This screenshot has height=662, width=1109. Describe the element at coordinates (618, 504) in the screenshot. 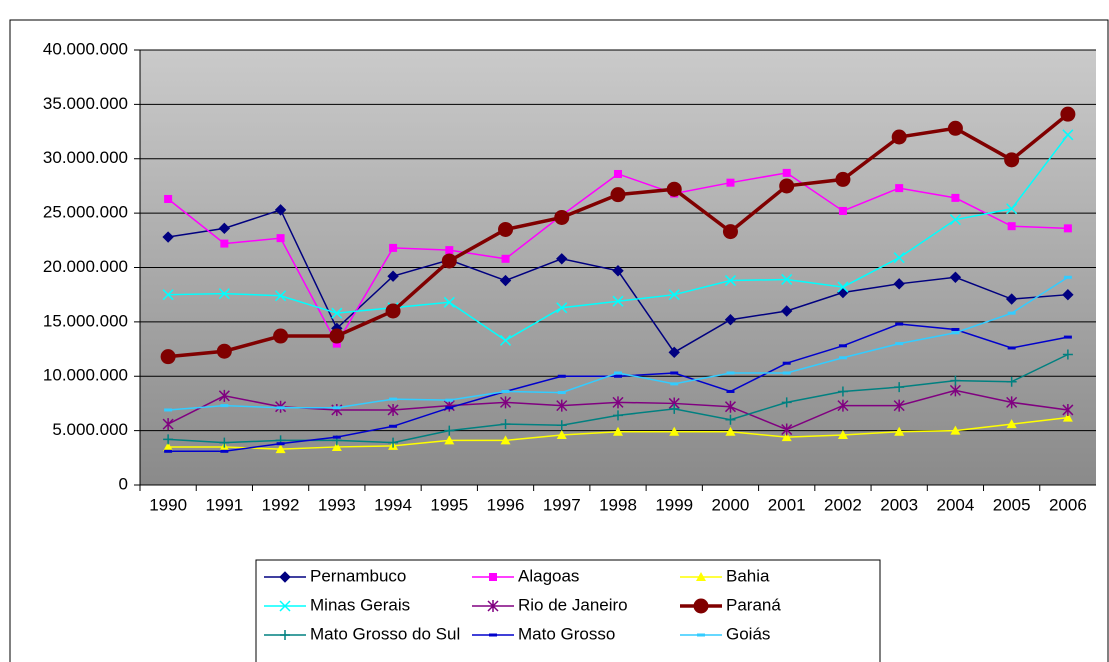

I see `x-tick-label: 1998` at that location.